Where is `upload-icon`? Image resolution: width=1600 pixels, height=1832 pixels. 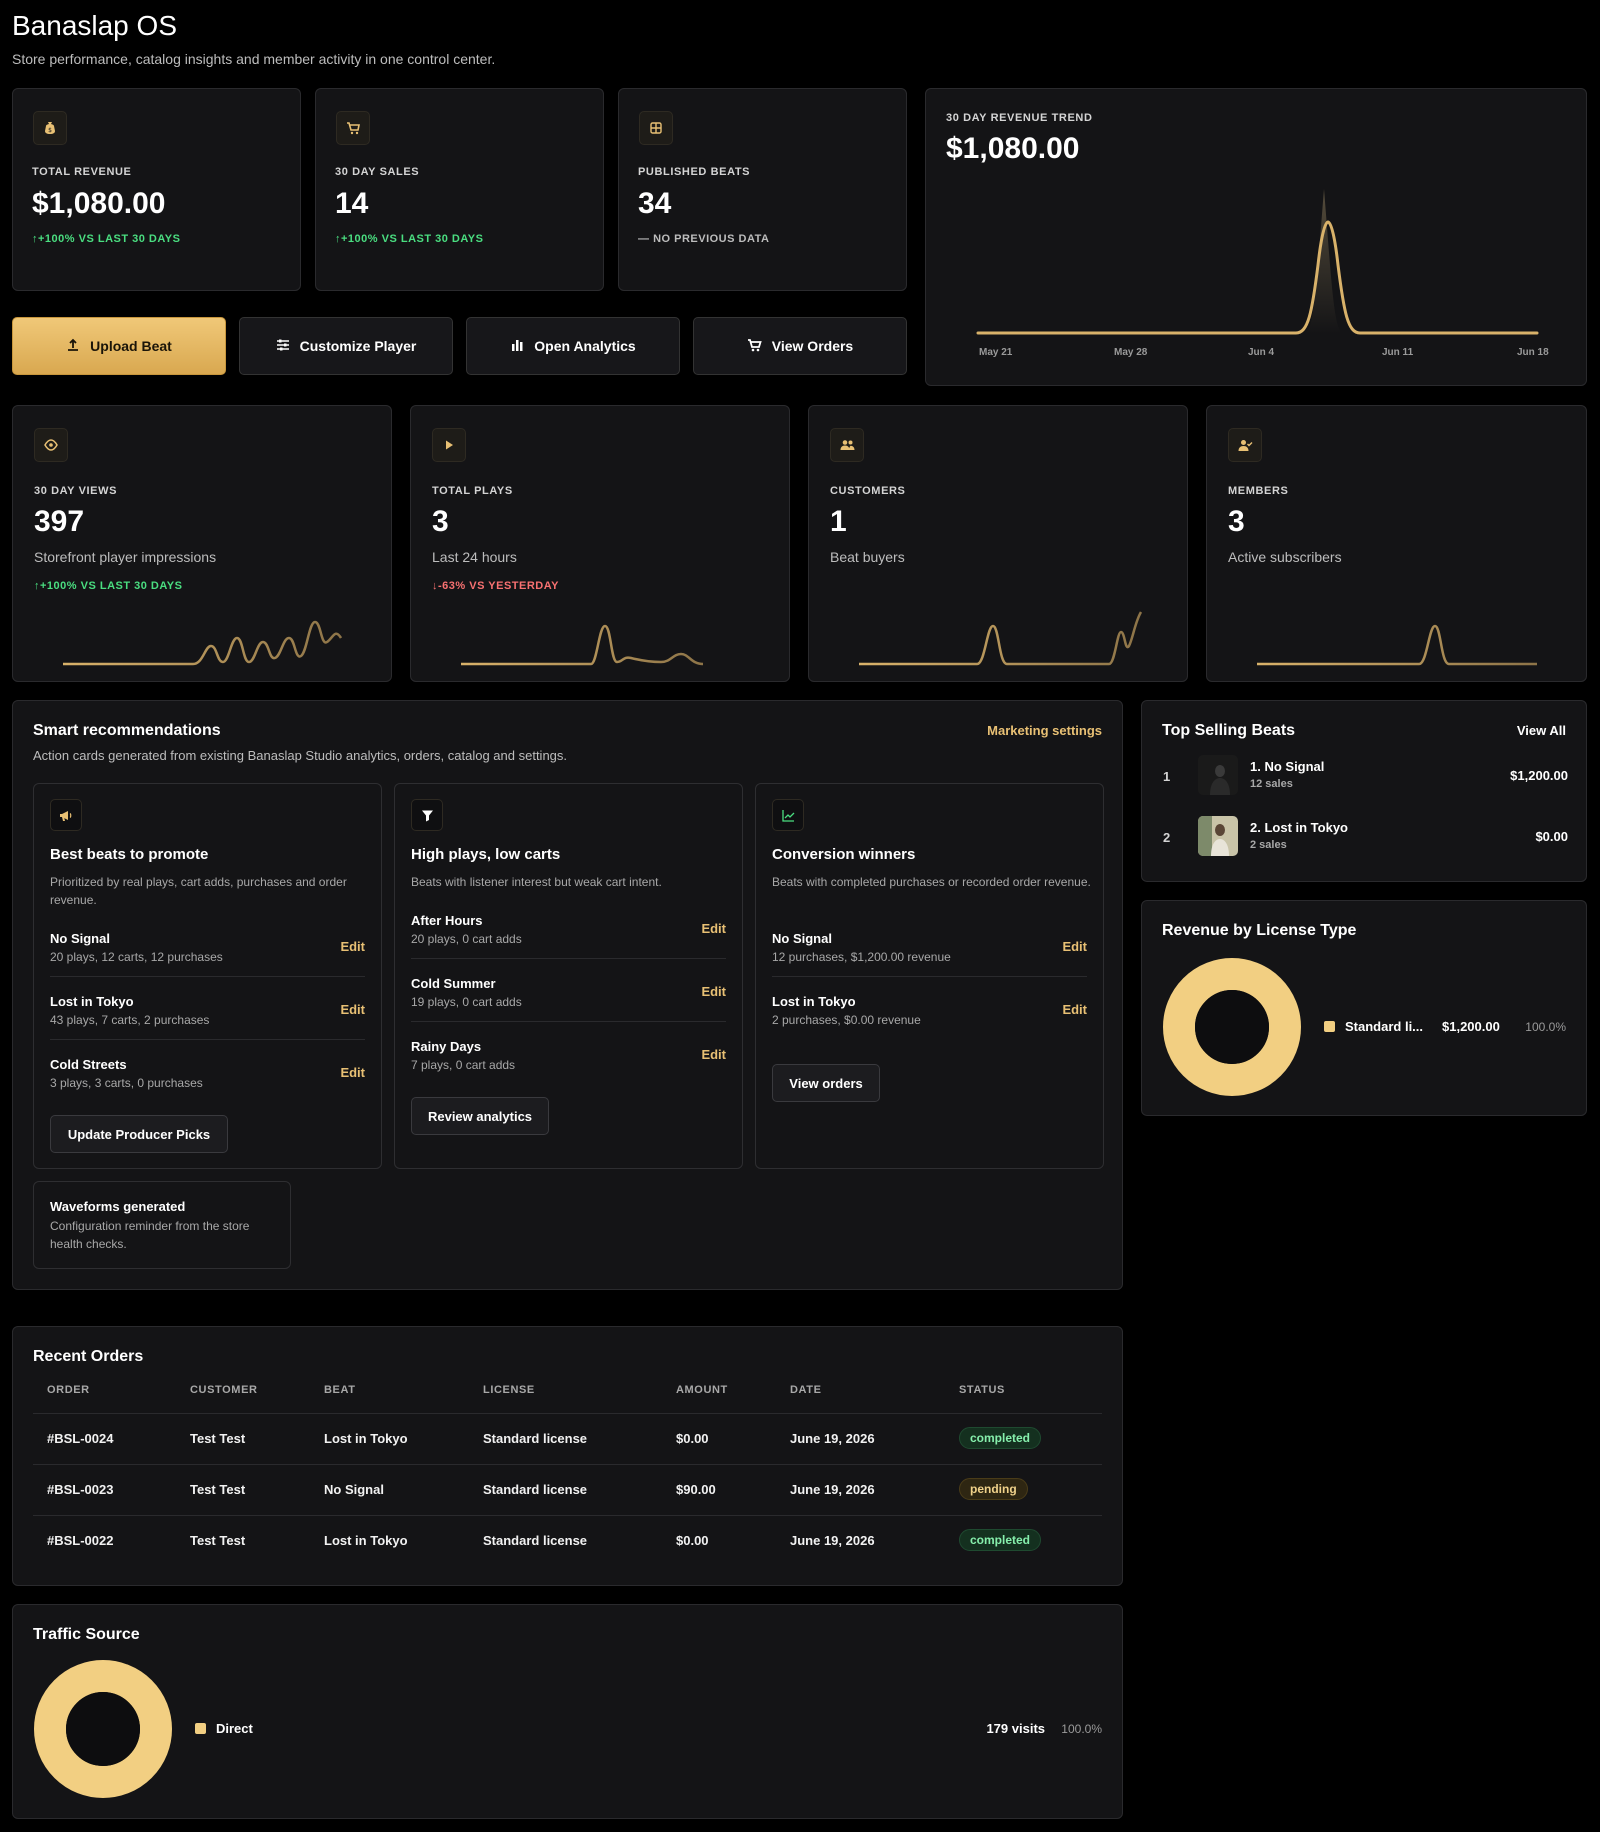 upload-icon is located at coordinates (73, 346).